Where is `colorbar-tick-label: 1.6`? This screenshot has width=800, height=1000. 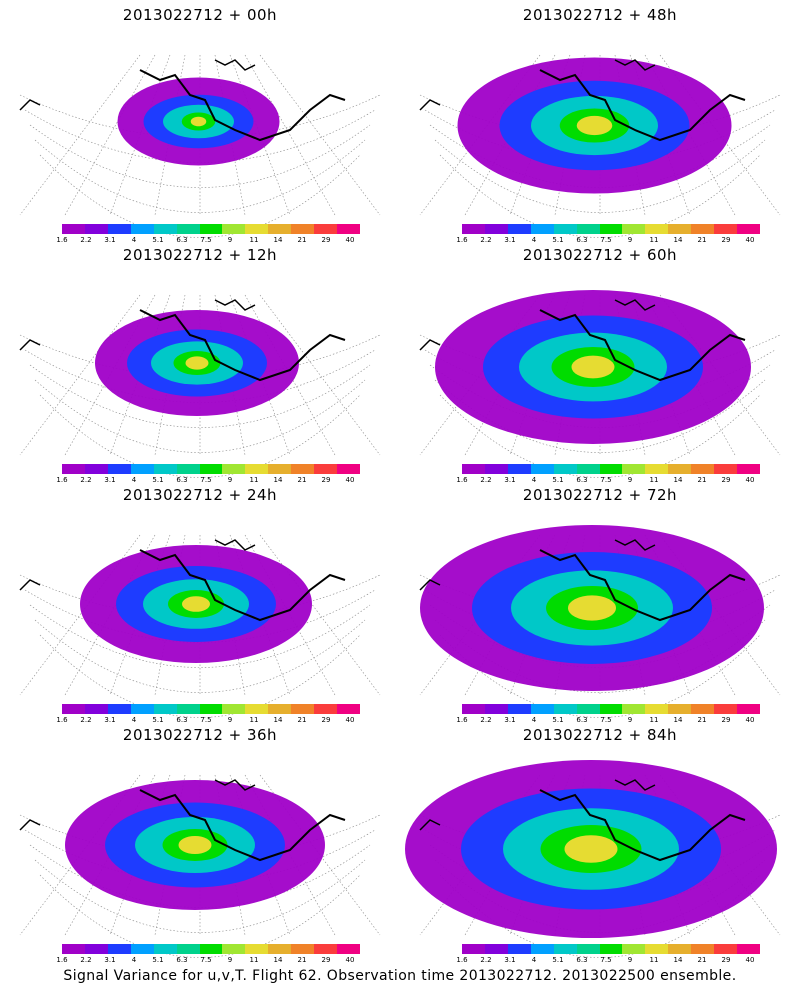
colorbar-tick-label: 1.6 is located at coordinates (462, 960).